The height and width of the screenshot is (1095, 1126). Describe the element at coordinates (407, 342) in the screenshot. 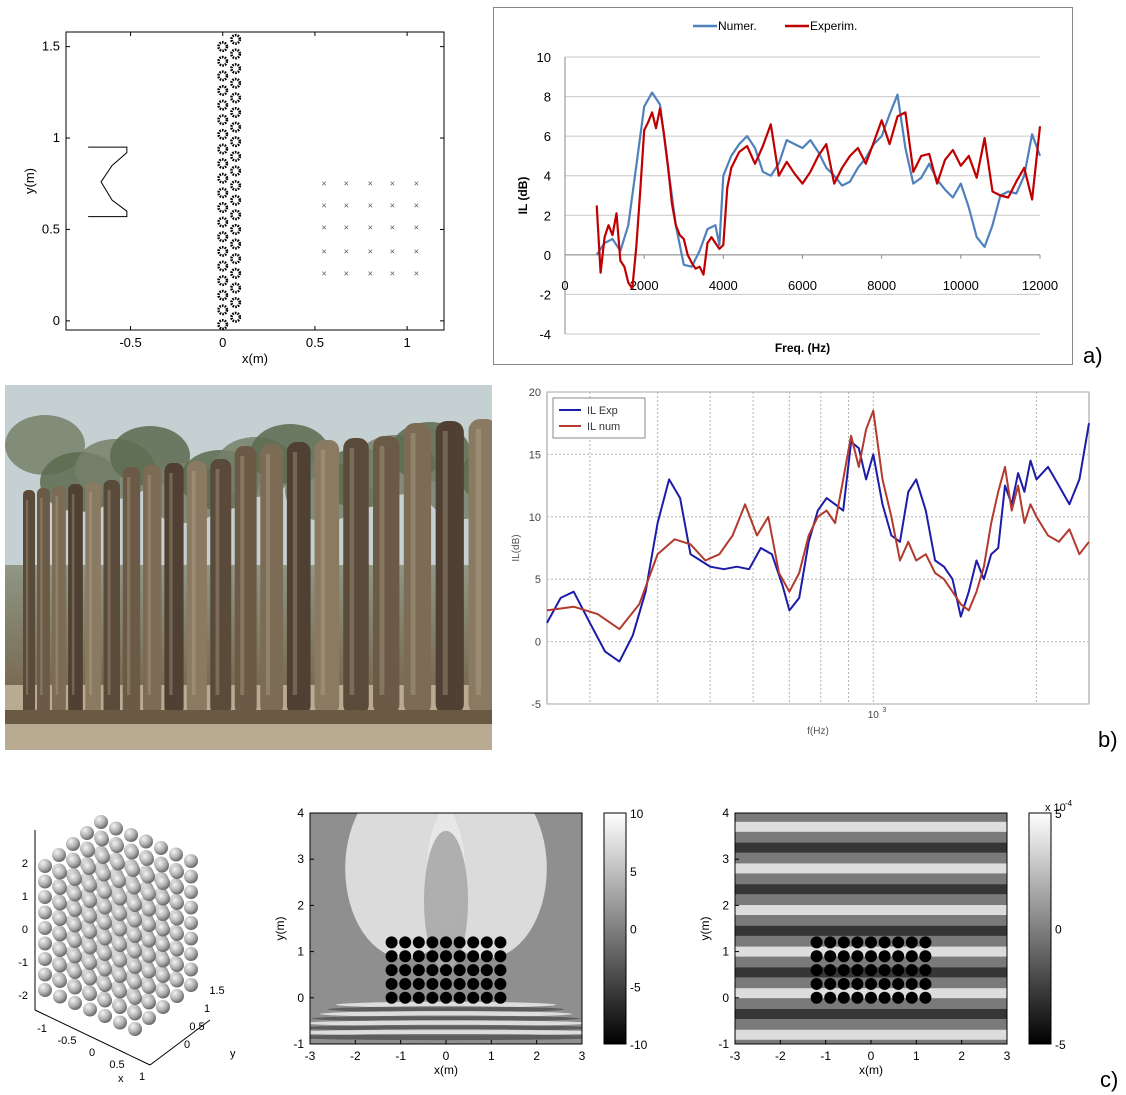

I see `x-tick-label: 1` at that location.